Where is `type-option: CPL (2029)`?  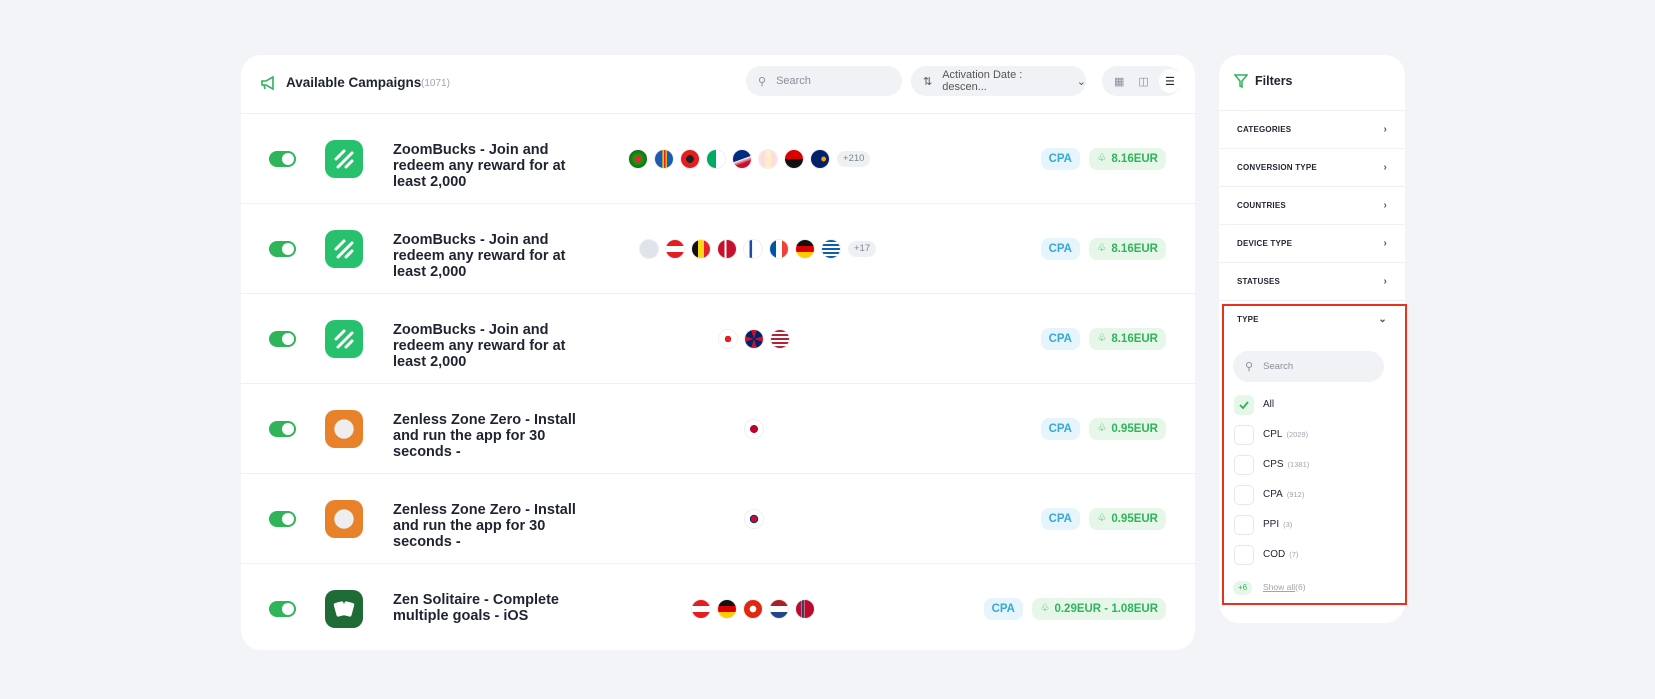
type-option: CPL (2029) is located at coordinates (1285, 434).